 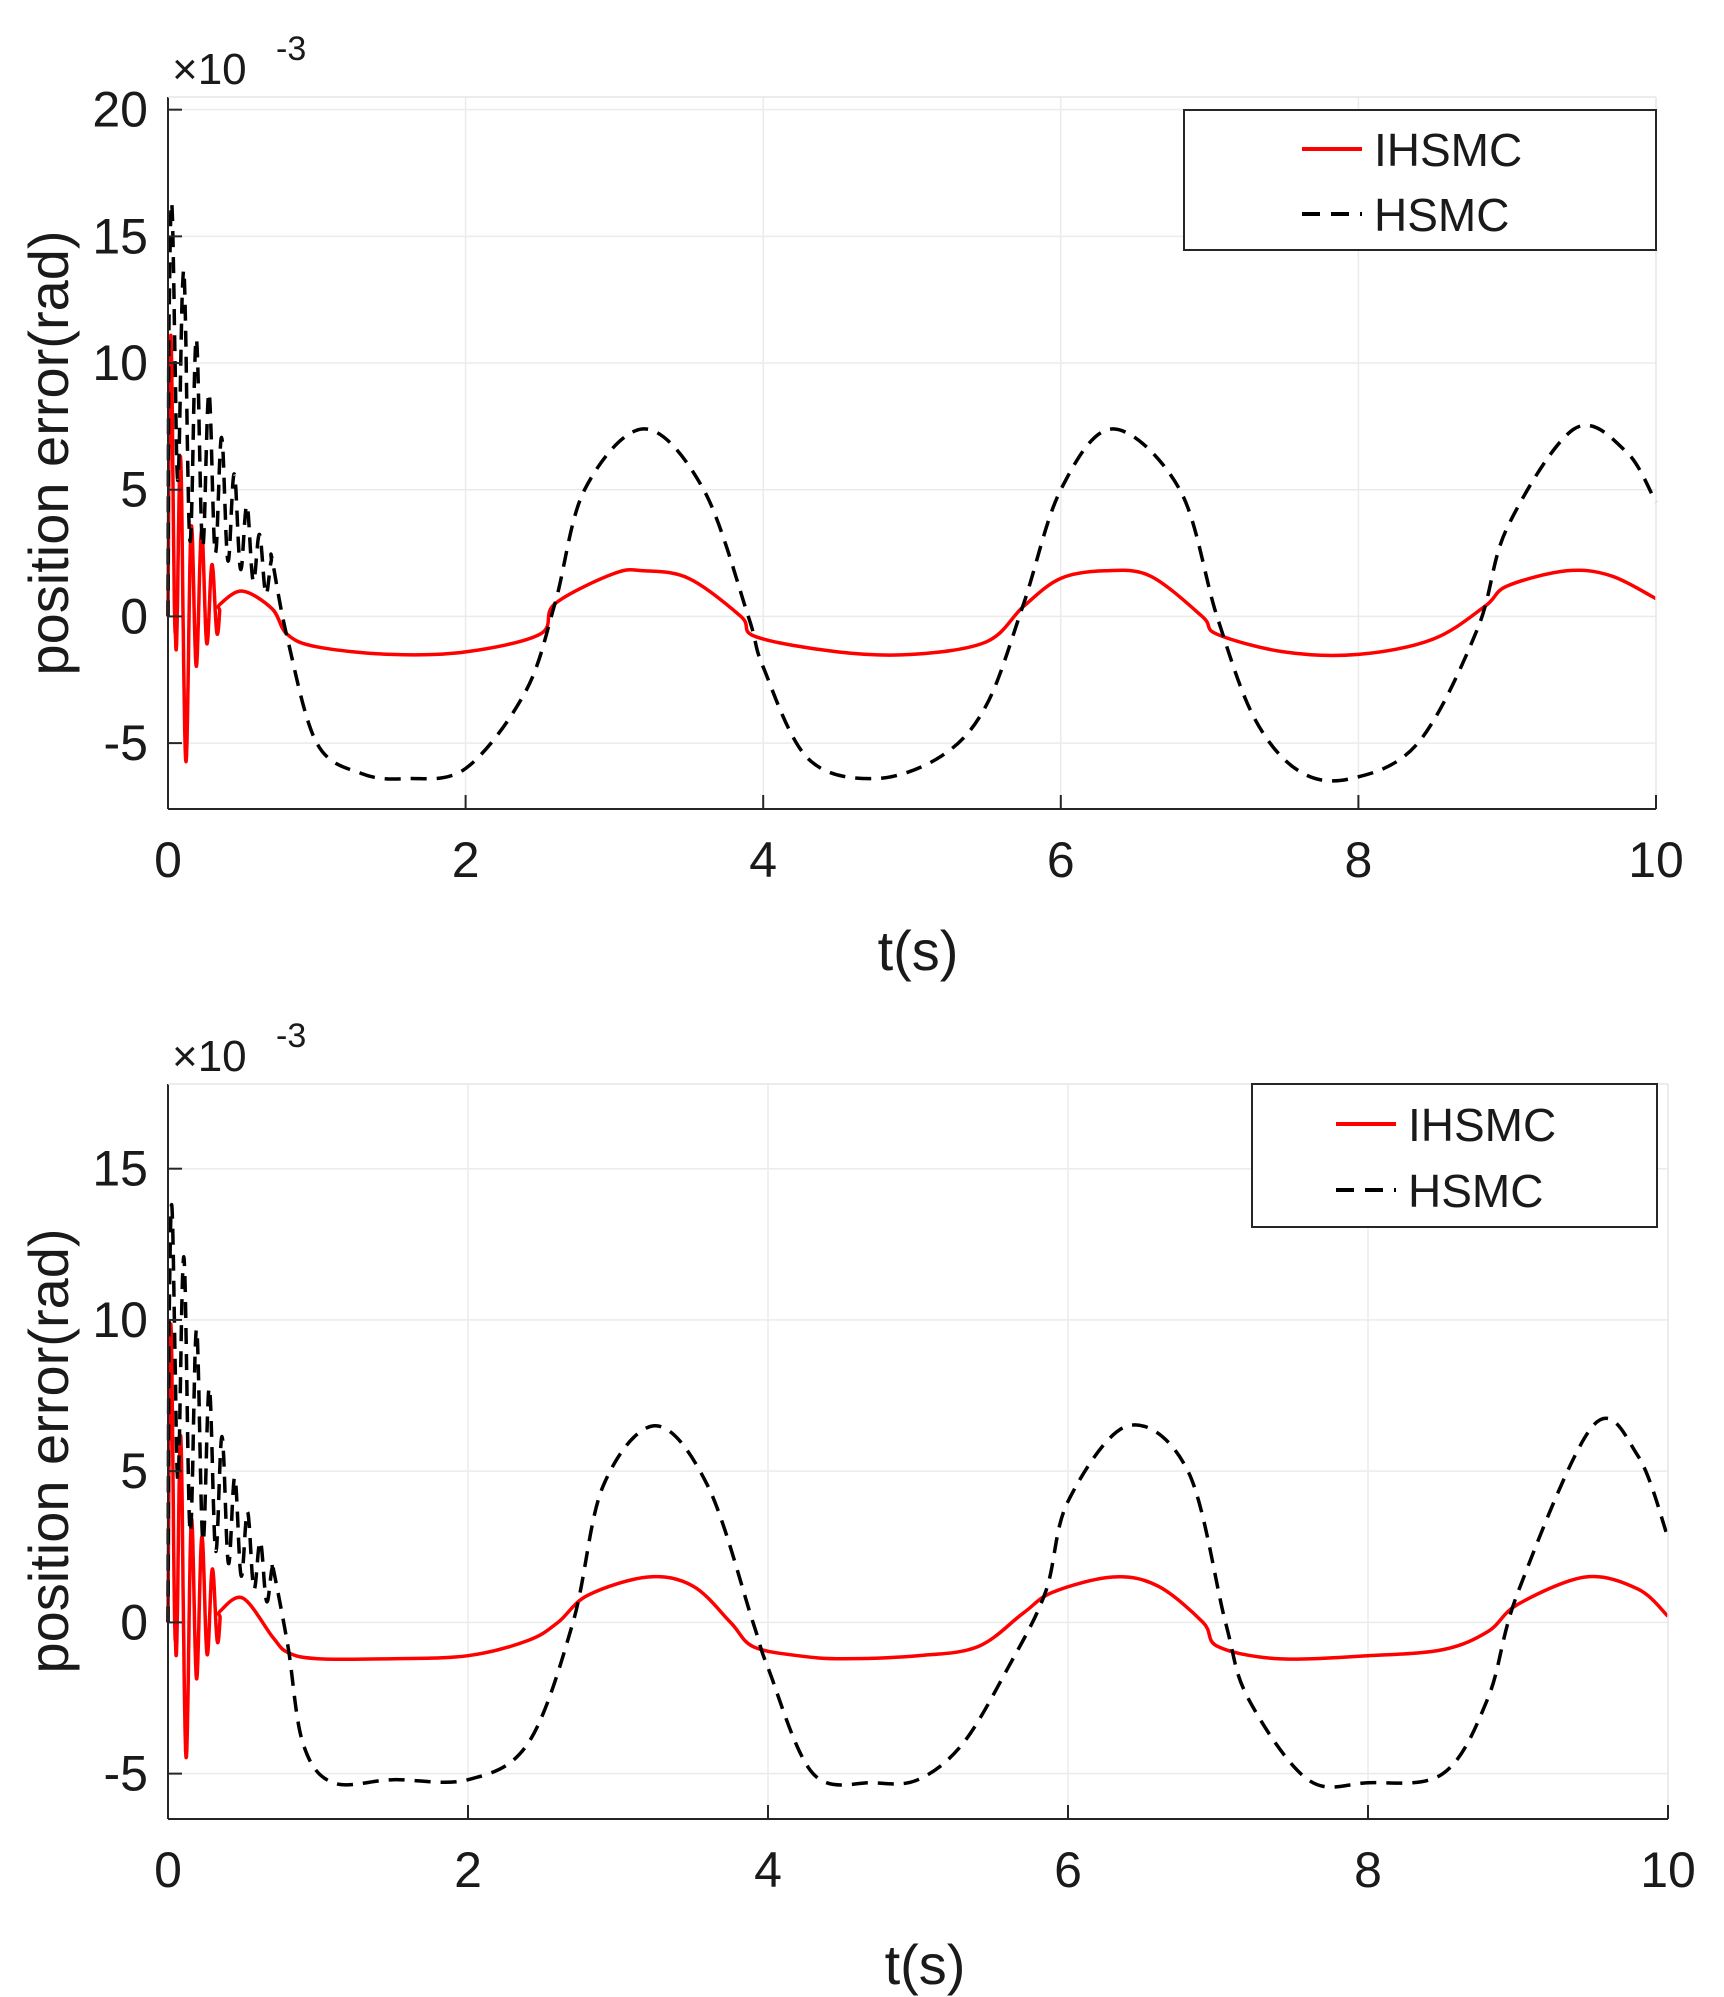 What do you see at coordinates (120, 110) in the screenshot?
I see `y-tick-label: 20` at bounding box center [120, 110].